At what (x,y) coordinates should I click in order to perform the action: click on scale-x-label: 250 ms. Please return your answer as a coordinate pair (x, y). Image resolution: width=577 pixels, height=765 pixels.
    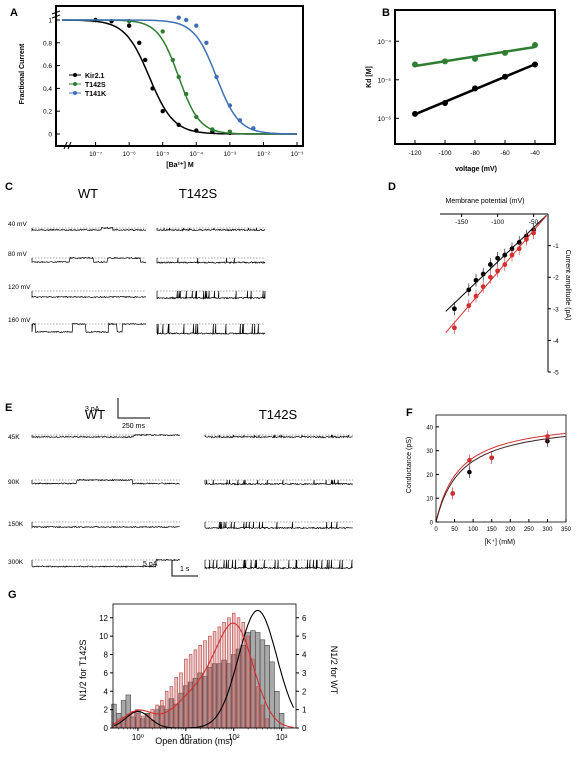
    Looking at the image, I should click on (133, 426).